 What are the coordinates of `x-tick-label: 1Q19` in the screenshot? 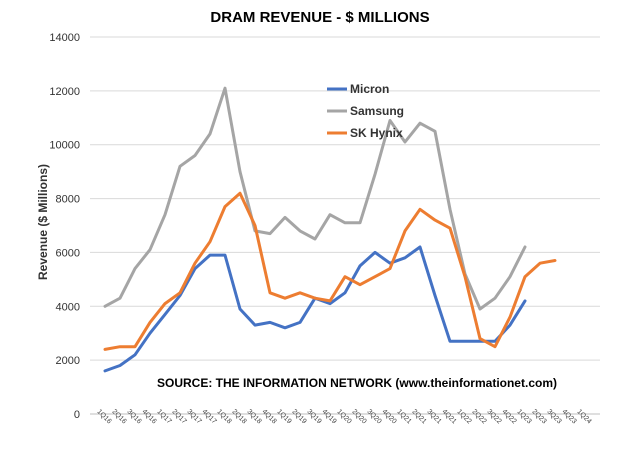 It's located at (283, 416).